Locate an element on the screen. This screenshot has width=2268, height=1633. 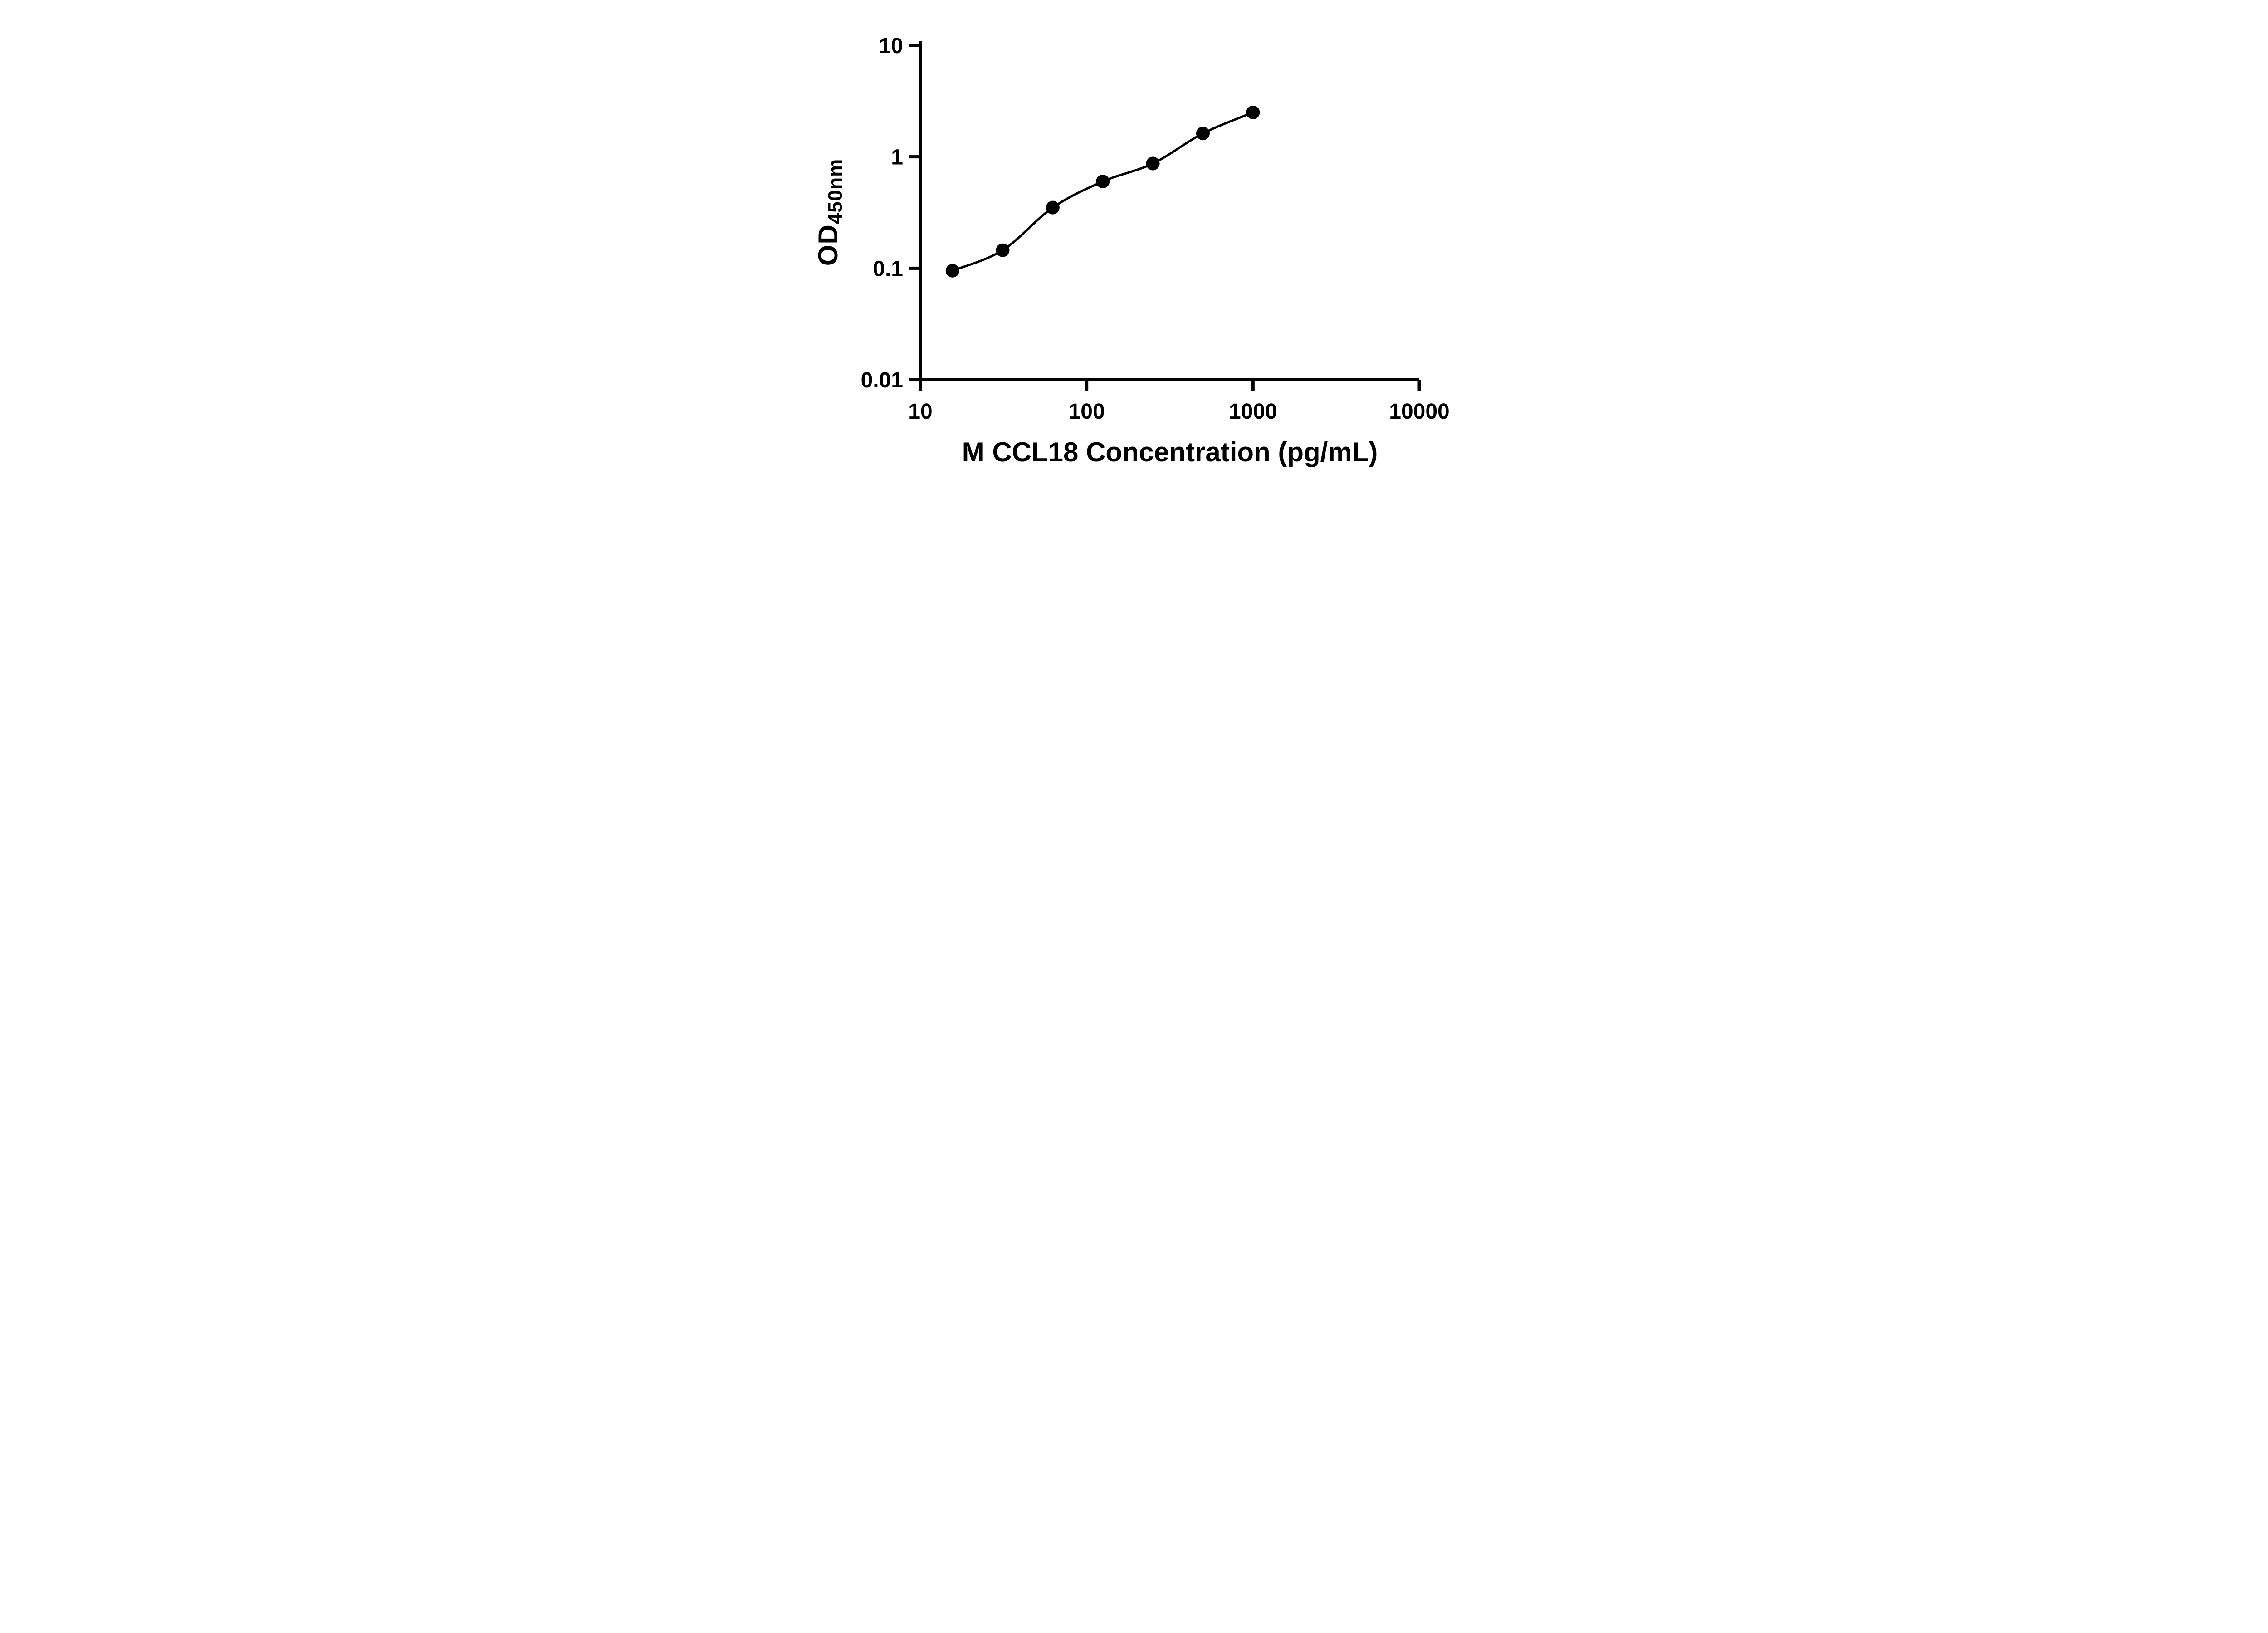
y-axis-title-subscript: 450nm is located at coordinates (835, 191).